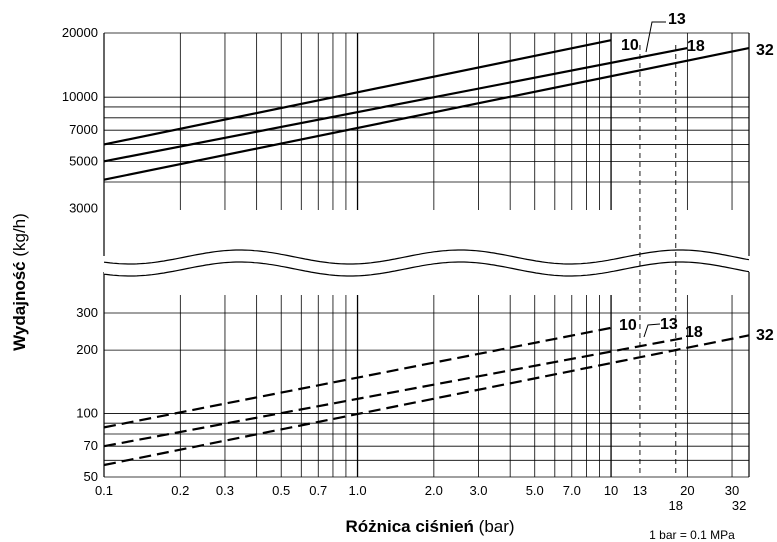 The height and width of the screenshot is (542, 777). I want to click on y-axis-title-bold: Wydajność, so click(19, 305).